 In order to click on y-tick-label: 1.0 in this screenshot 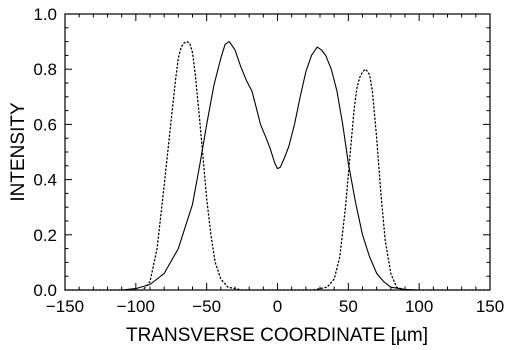, I will do `click(45, 14)`.